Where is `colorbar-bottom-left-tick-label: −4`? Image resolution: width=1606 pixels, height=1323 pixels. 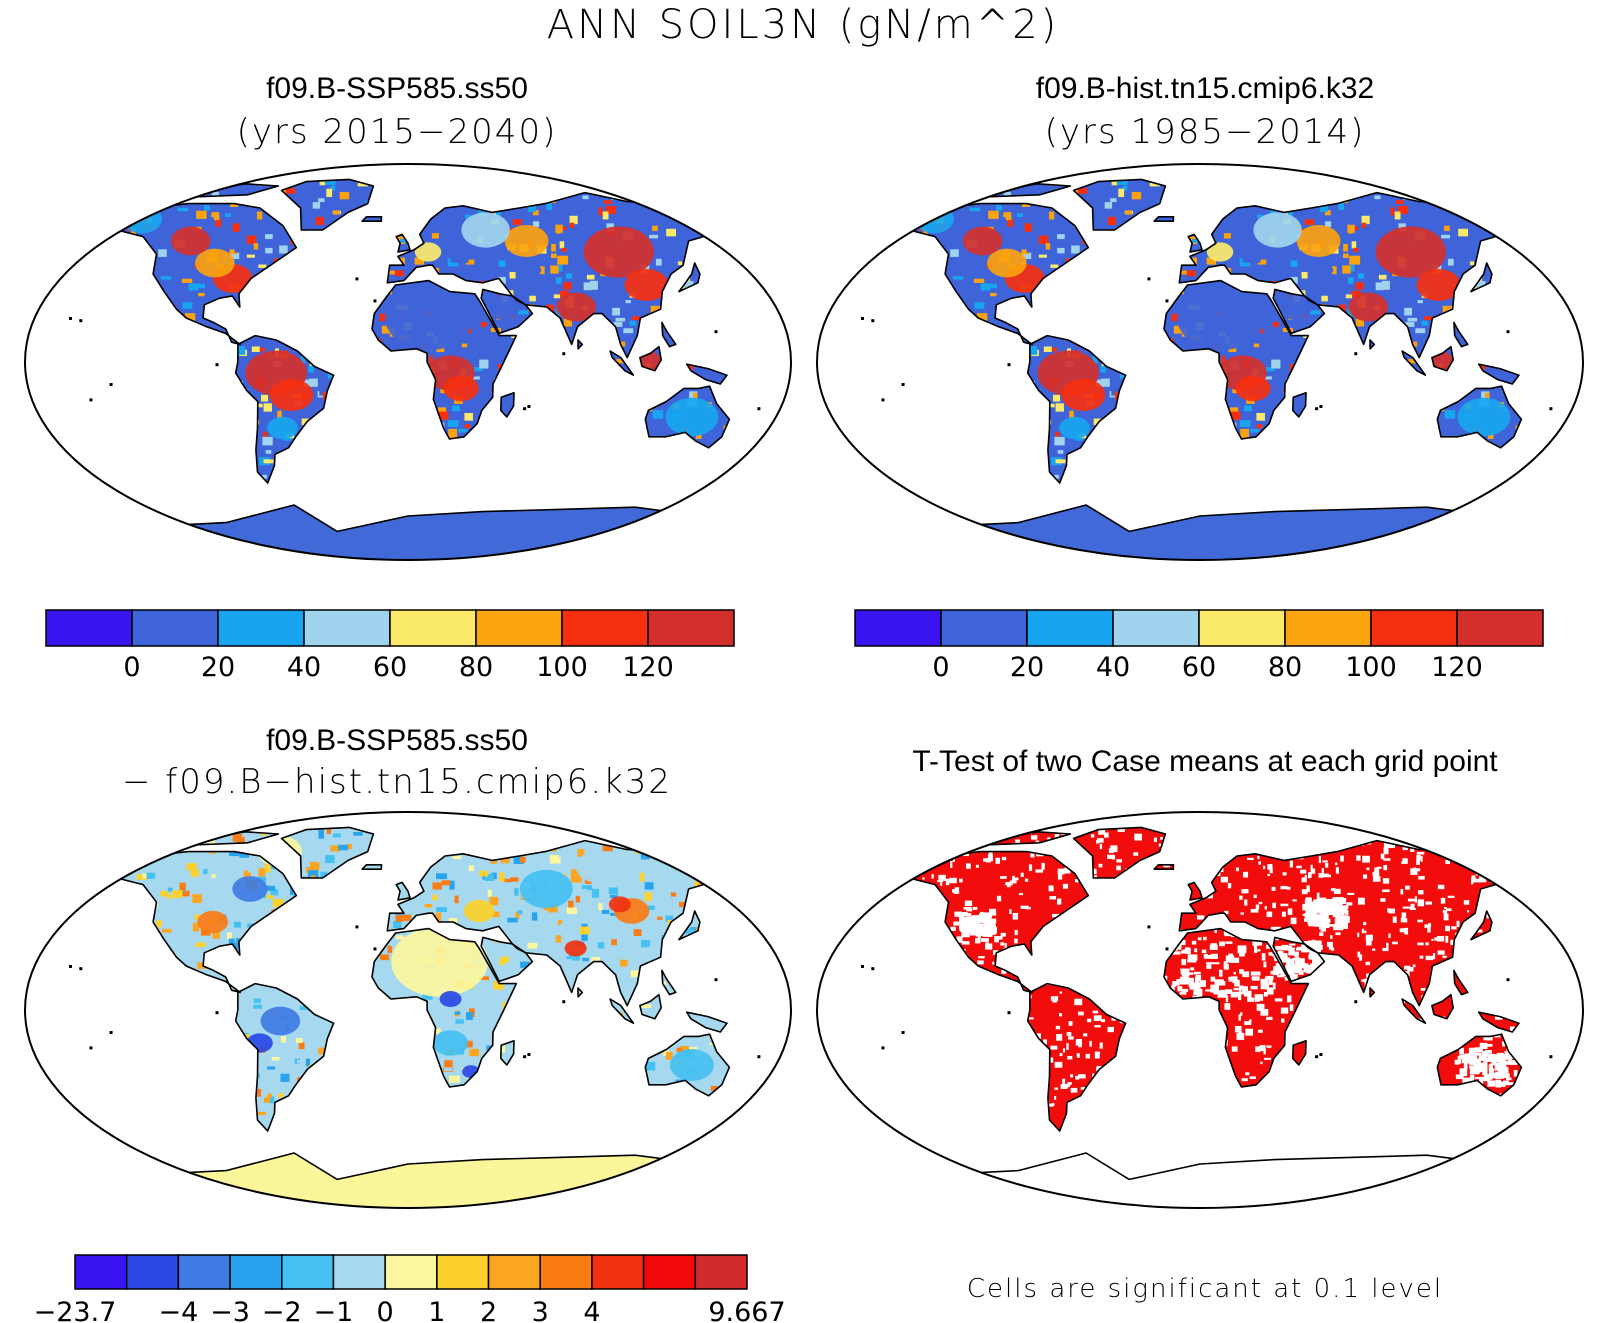
colorbar-bottom-left-tick-label: −4 is located at coordinates (178, 1310).